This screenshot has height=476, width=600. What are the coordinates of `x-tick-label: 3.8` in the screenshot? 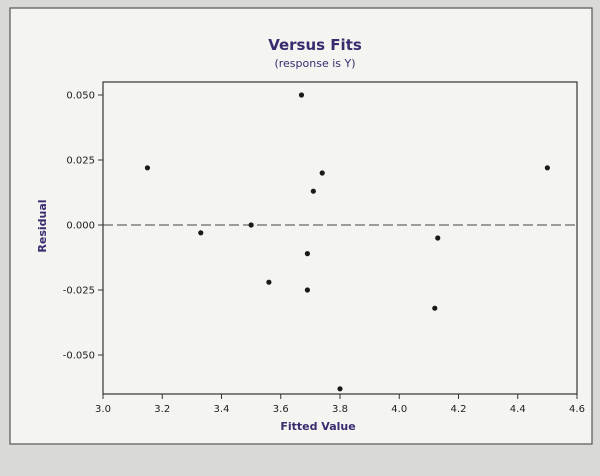 It's located at (340, 409).